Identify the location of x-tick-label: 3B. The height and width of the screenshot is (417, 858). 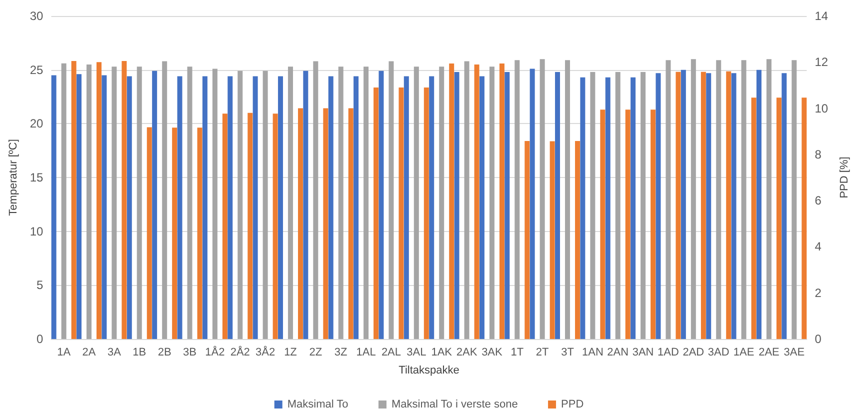
(189, 352).